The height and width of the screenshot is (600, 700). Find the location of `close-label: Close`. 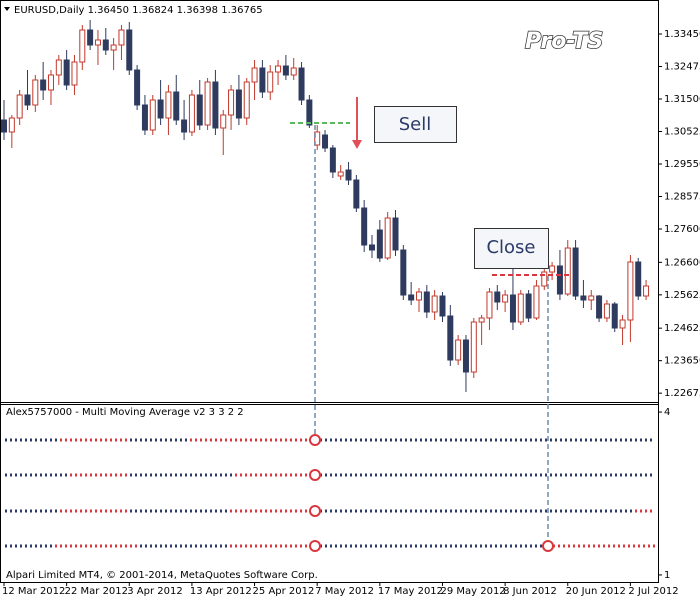

close-label: Close is located at coordinates (510, 247).